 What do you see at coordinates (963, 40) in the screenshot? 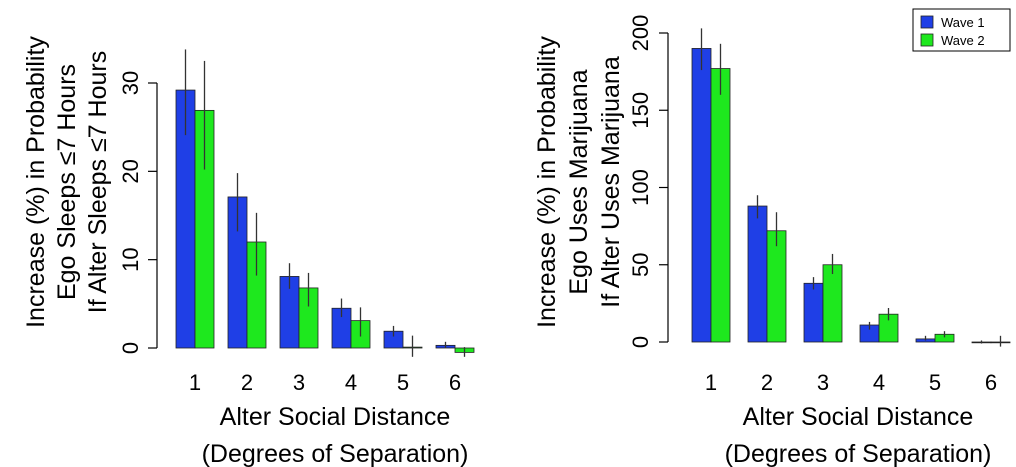
I see `legend-label: Wave 2` at bounding box center [963, 40].